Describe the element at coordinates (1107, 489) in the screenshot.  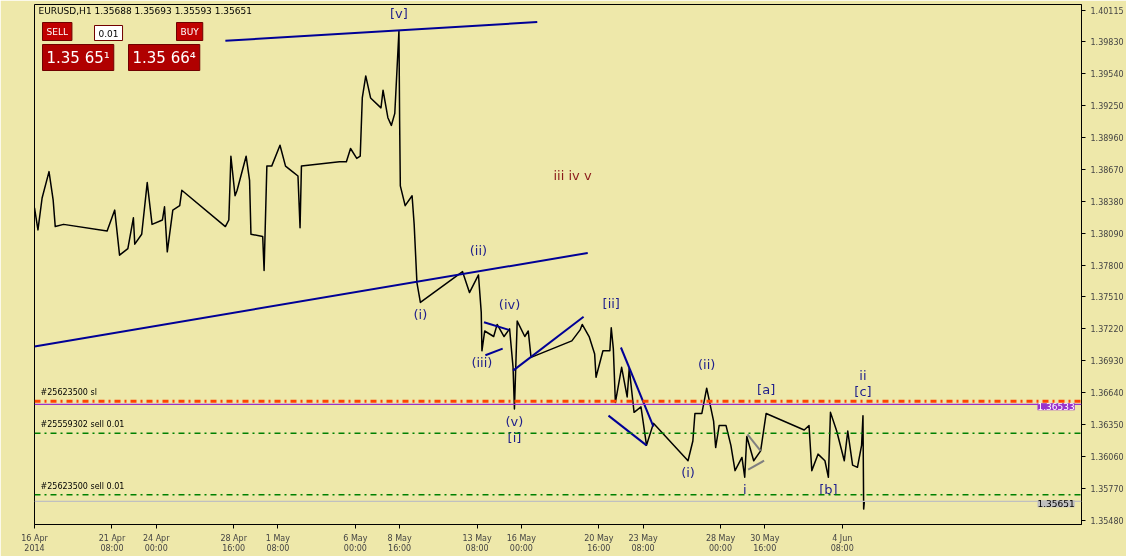
I see `y-tick-label: 1.35770` at that location.